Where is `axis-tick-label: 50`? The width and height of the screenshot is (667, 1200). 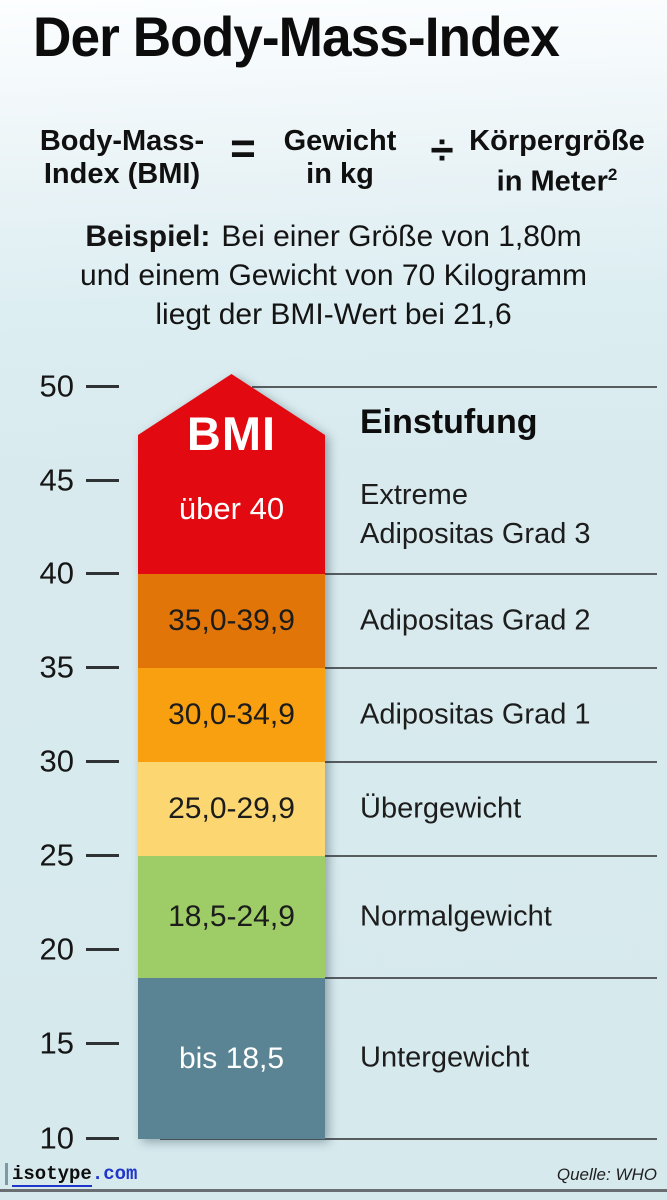
axis-tick-label: 50 is located at coordinates (56, 386).